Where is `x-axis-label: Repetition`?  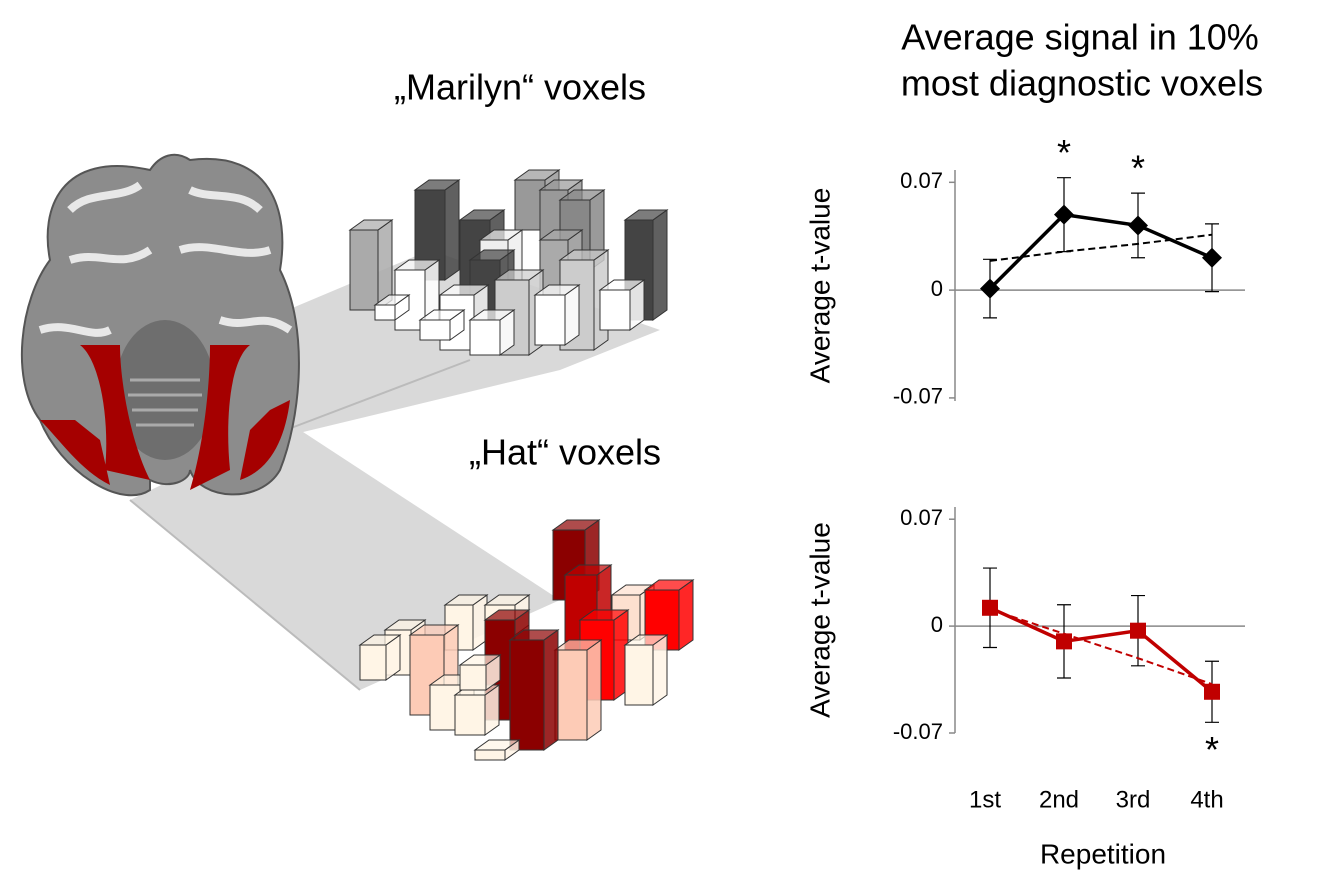
x-axis-label: Repetition is located at coordinates (1103, 853).